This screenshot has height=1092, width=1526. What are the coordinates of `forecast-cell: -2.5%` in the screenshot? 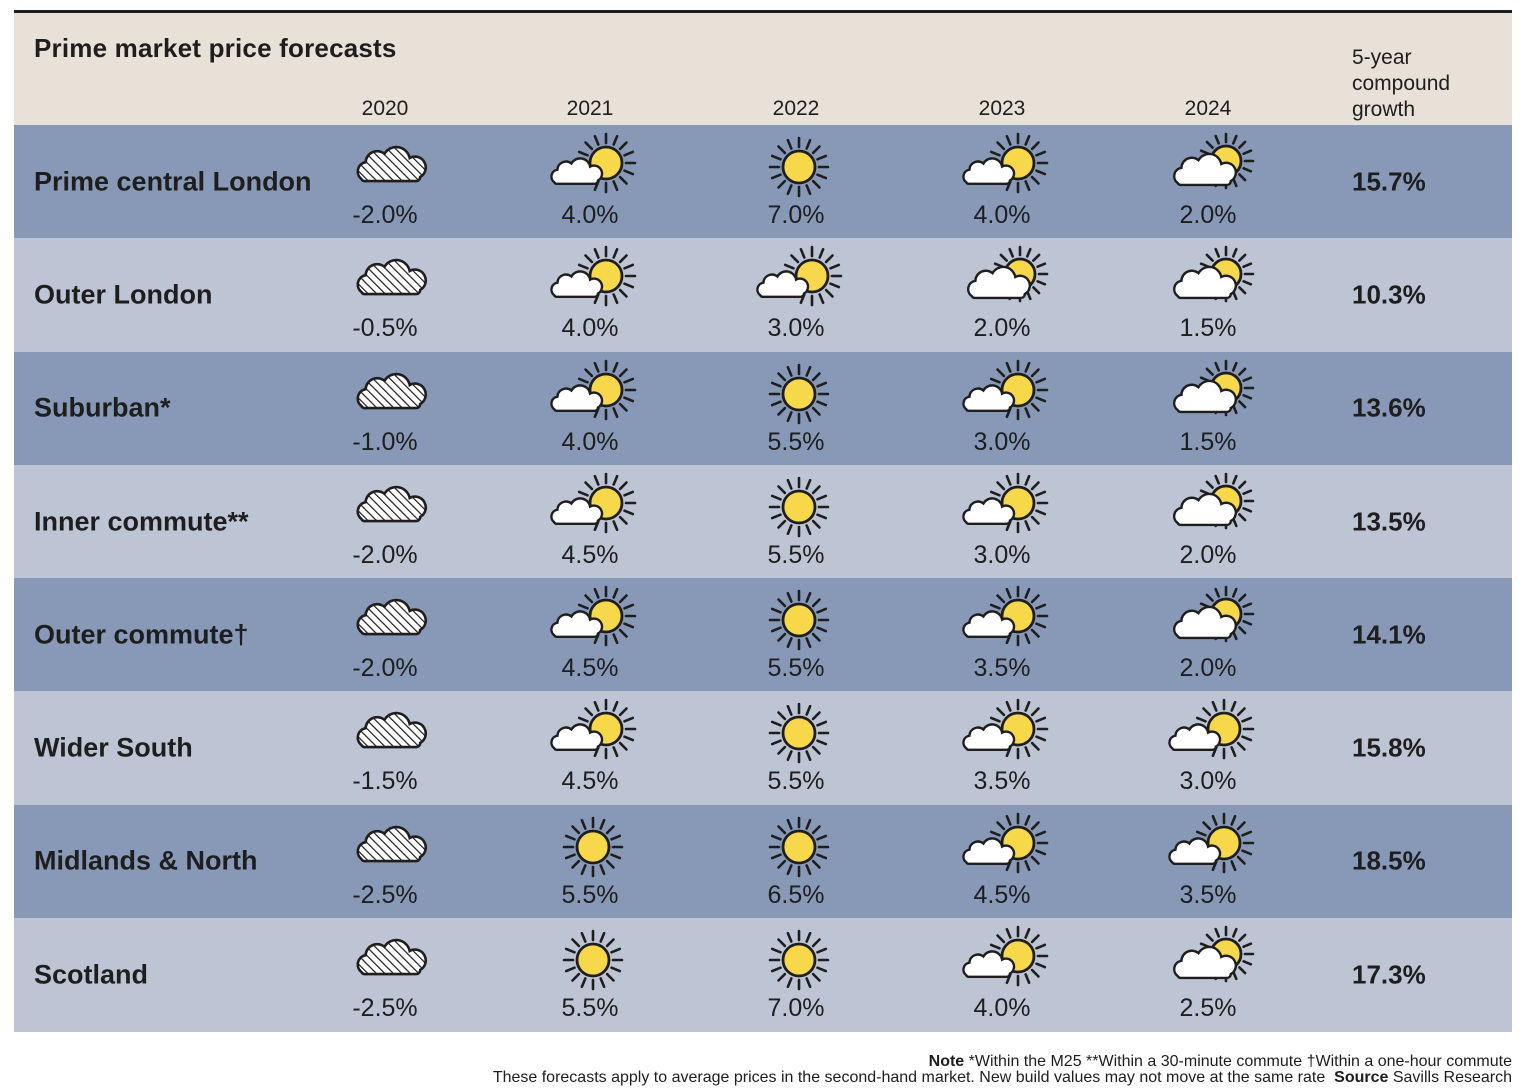 It's located at (385, 861).